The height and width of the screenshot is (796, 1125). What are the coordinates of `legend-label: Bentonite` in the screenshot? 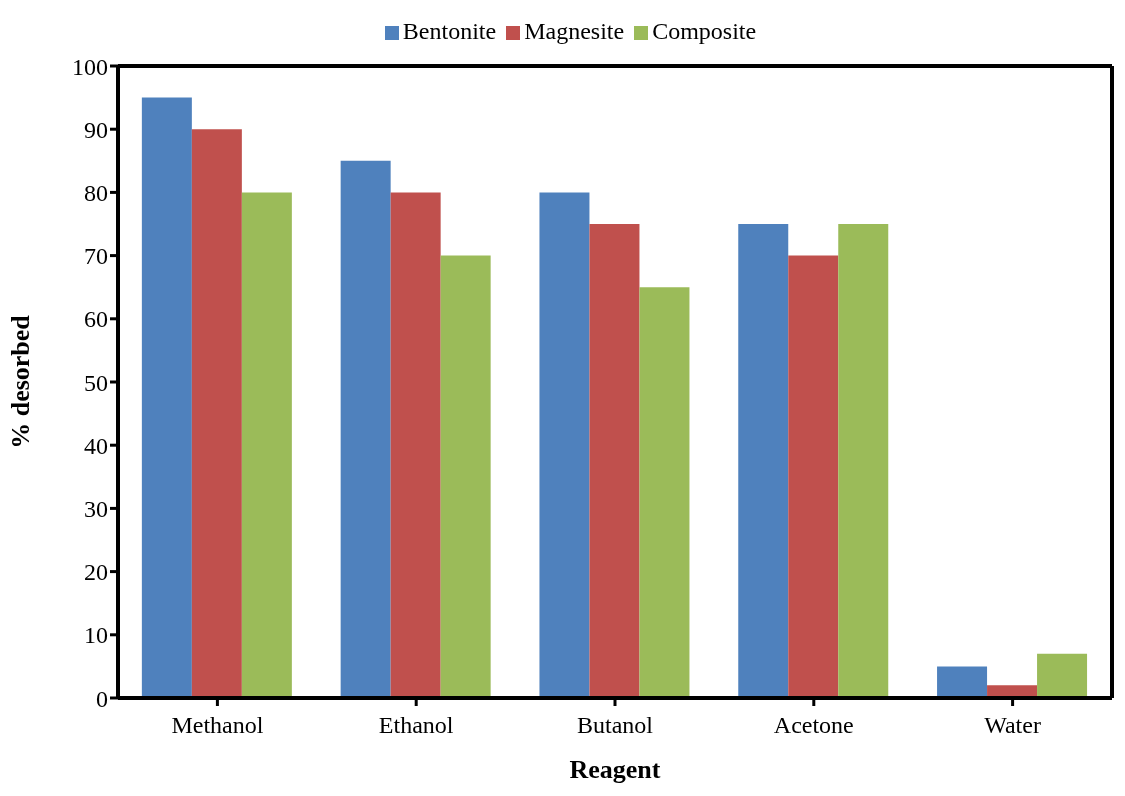 It's located at (449, 31).